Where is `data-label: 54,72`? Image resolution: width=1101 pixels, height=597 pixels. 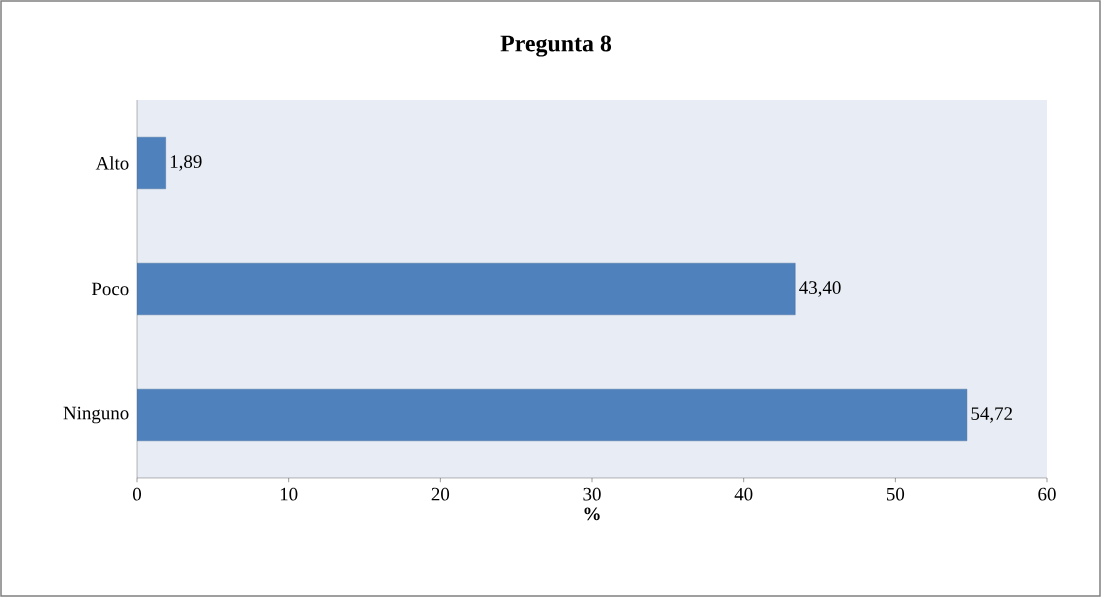 data-label: 54,72 is located at coordinates (991, 415).